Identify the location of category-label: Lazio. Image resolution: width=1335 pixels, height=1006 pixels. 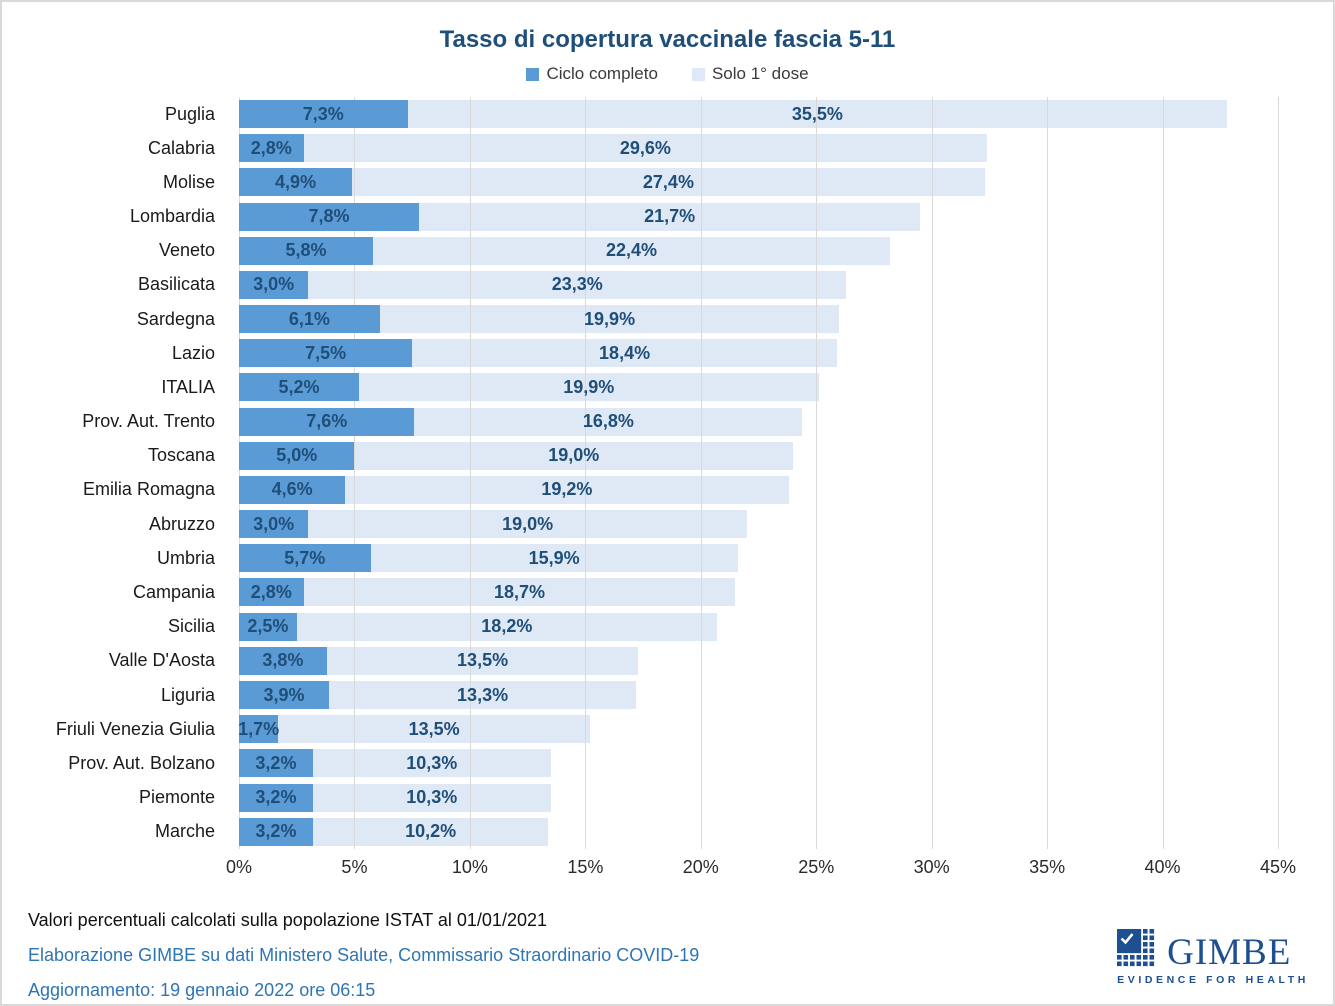
(193, 352).